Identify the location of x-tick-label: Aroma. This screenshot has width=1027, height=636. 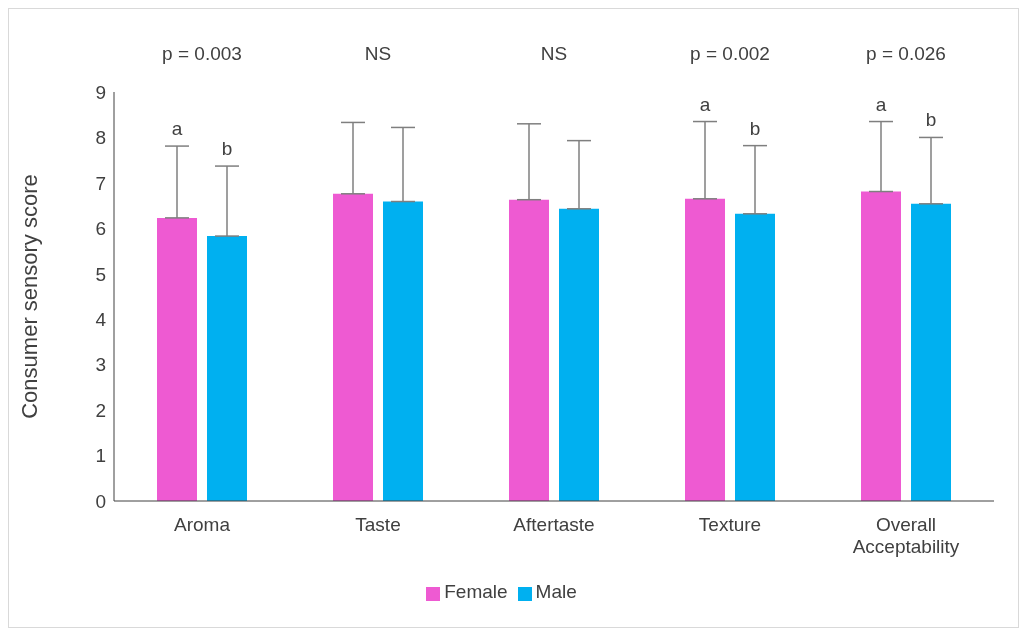
(202, 524).